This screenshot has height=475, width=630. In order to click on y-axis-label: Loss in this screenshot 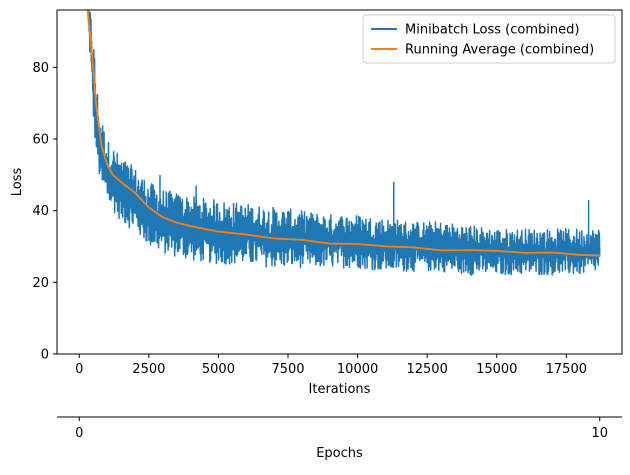, I will do `click(17, 182)`.